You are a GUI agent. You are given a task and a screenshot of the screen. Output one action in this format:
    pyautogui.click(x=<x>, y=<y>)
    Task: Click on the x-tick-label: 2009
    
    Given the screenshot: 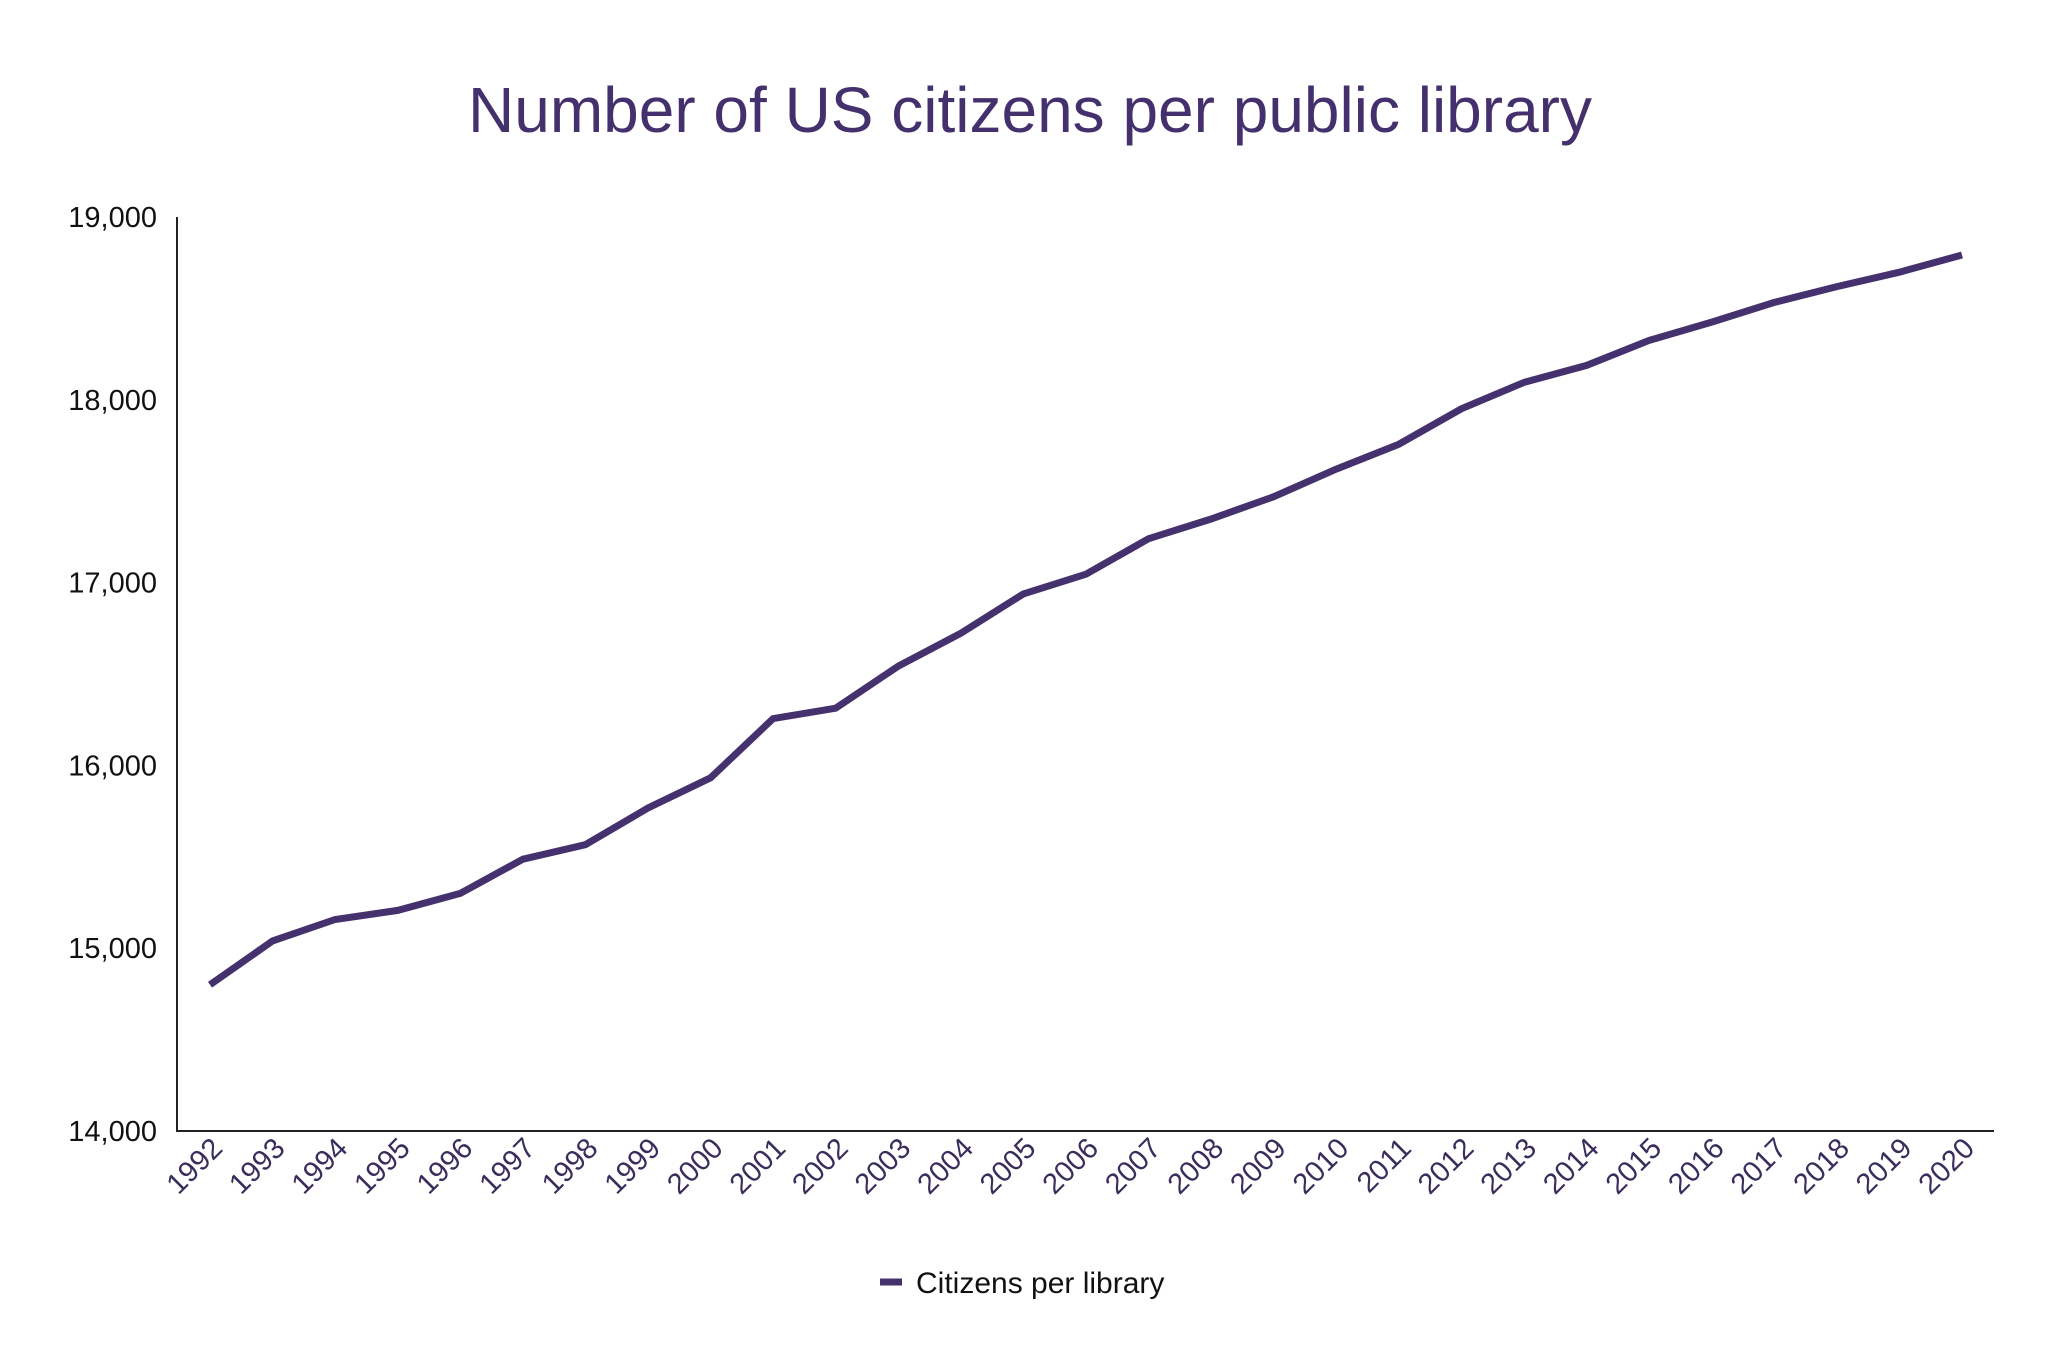 What is the action you would take?
    pyautogui.click(x=1258, y=1166)
    